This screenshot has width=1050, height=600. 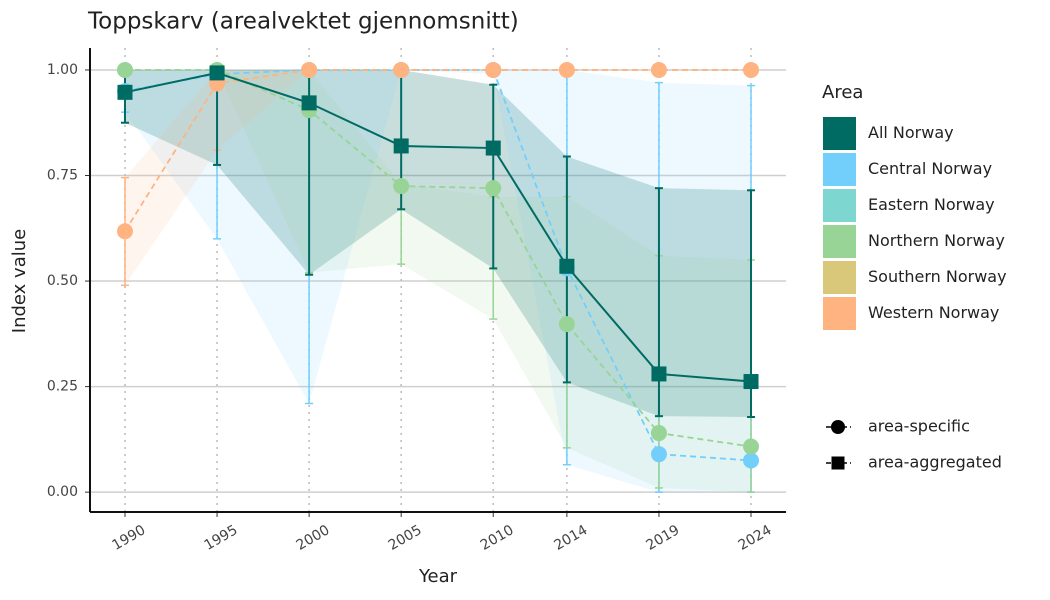 I want to click on y-tick-label: 0.50, so click(x=62, y=281).